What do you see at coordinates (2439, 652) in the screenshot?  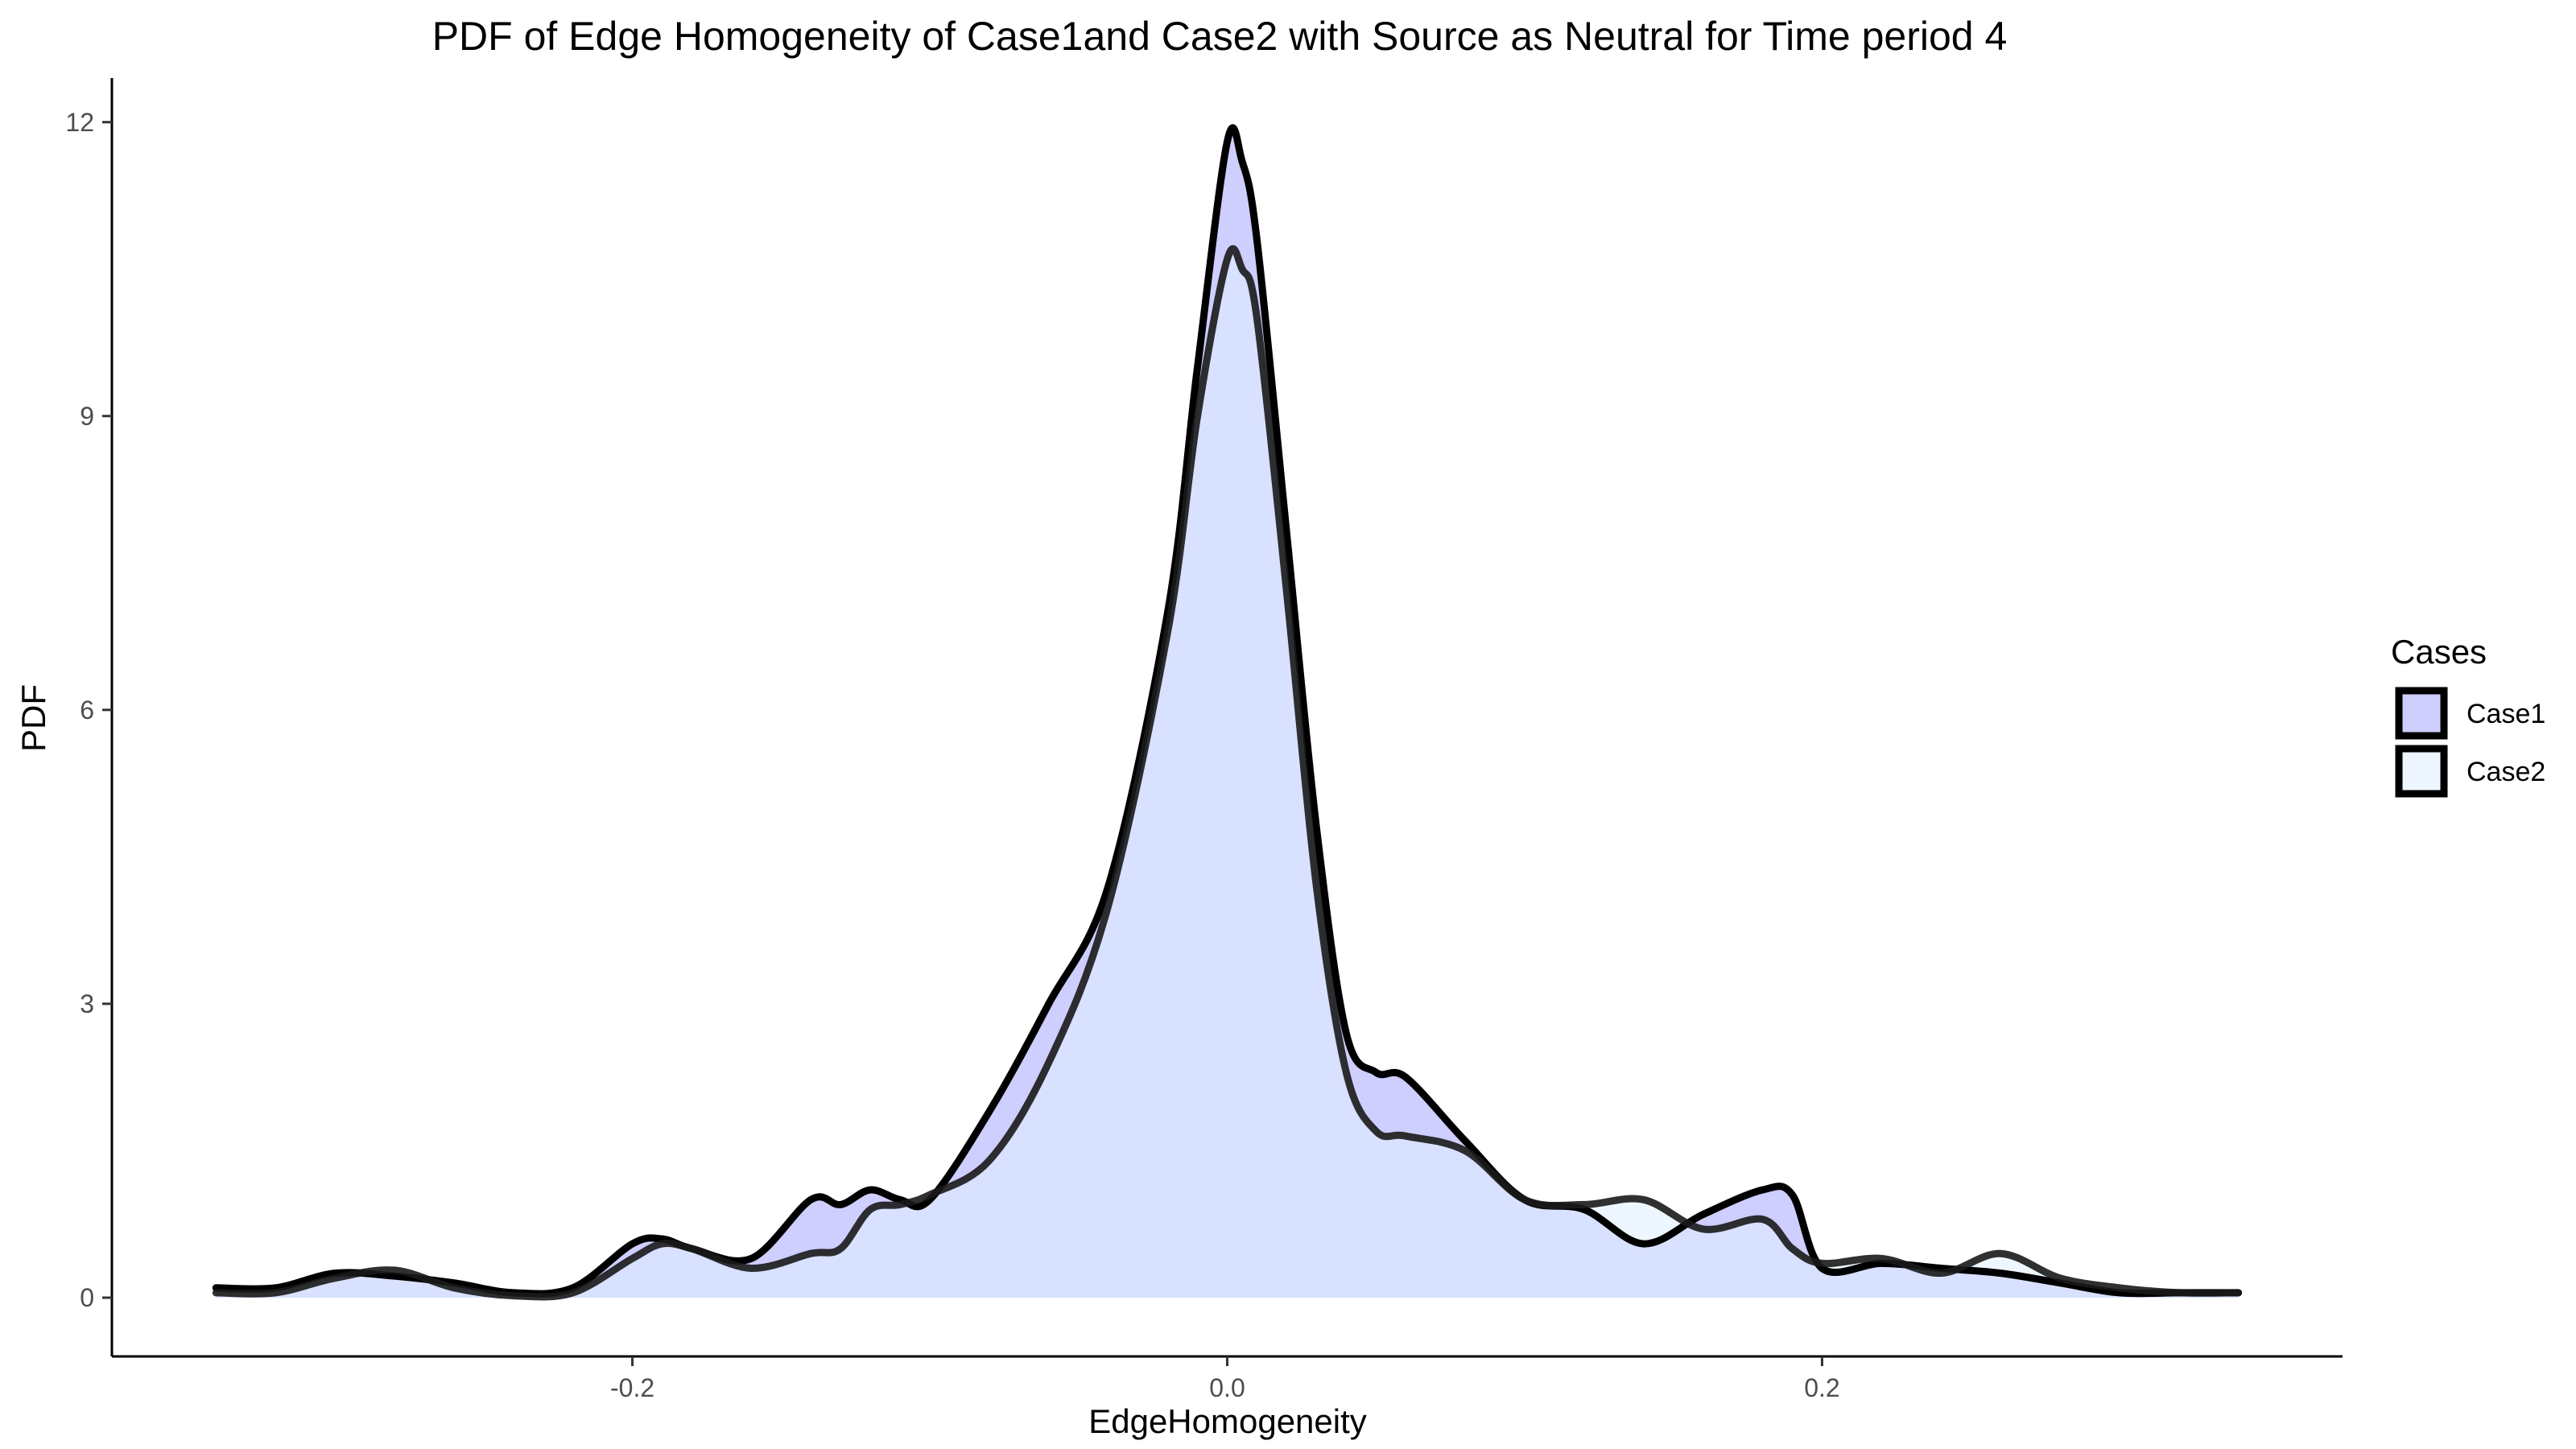 I see `legend-title: Cases` at bounding box center [2439, 652].